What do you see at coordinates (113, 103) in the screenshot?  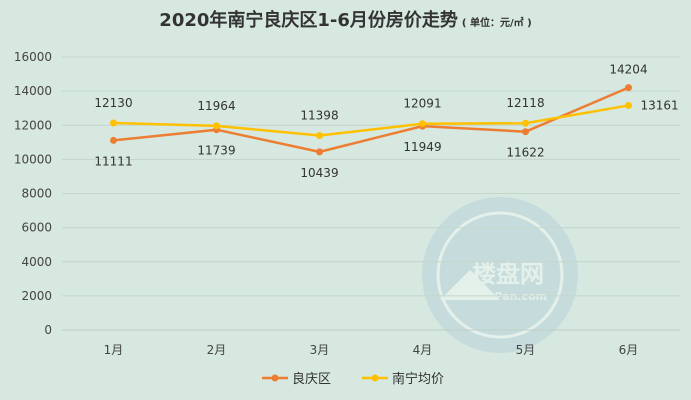 I see `data-label: 12130` at bounding box center [113, 103].